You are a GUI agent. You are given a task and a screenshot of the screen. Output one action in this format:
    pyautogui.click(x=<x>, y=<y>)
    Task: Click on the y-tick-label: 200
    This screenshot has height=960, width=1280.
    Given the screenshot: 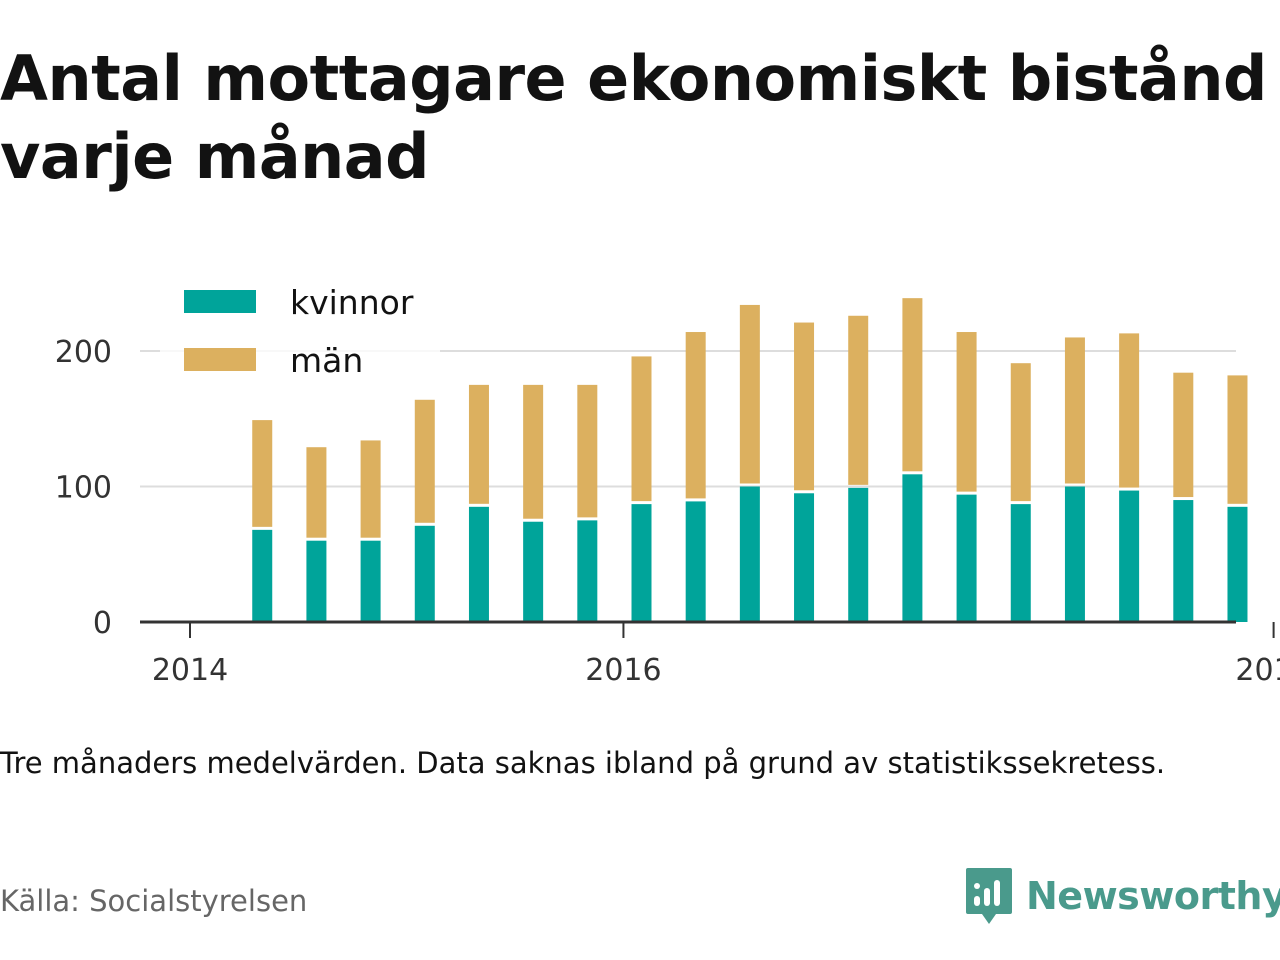 What is the action you would take?
    pyautogui.click(x=83, y=352)
    